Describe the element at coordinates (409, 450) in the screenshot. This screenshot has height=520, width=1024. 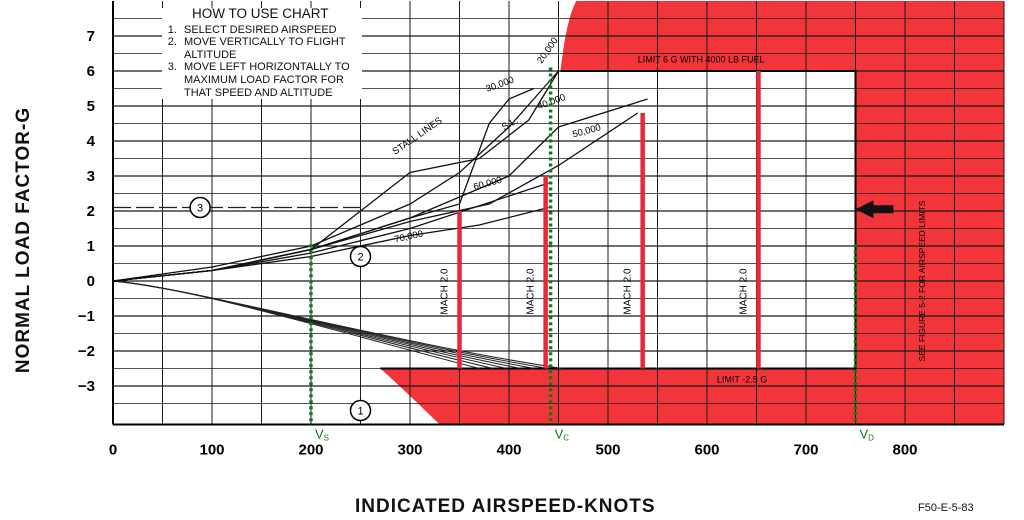
I see `x-tick-label: 300` at that location.